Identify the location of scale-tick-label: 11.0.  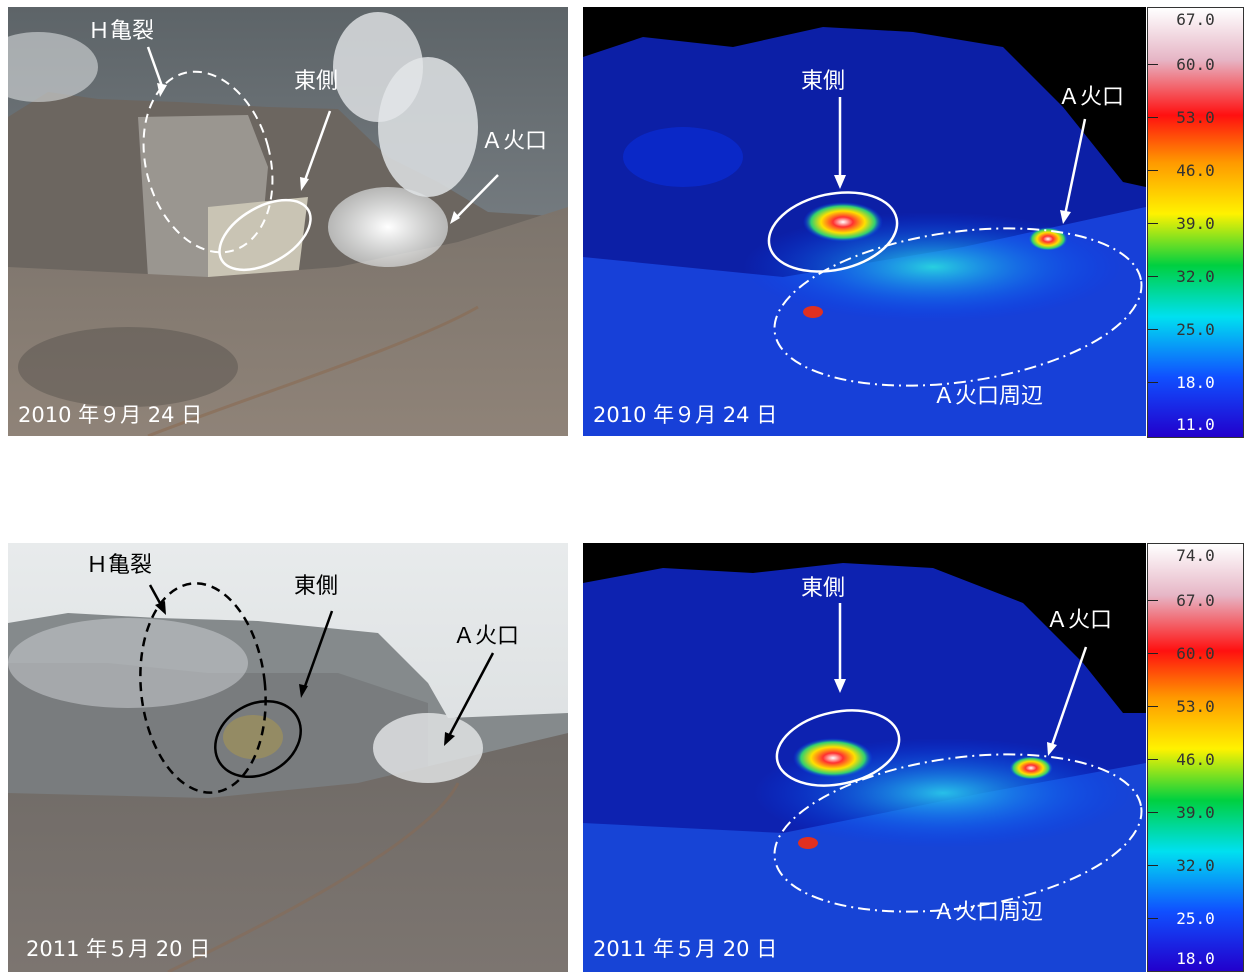
(1195, 424).